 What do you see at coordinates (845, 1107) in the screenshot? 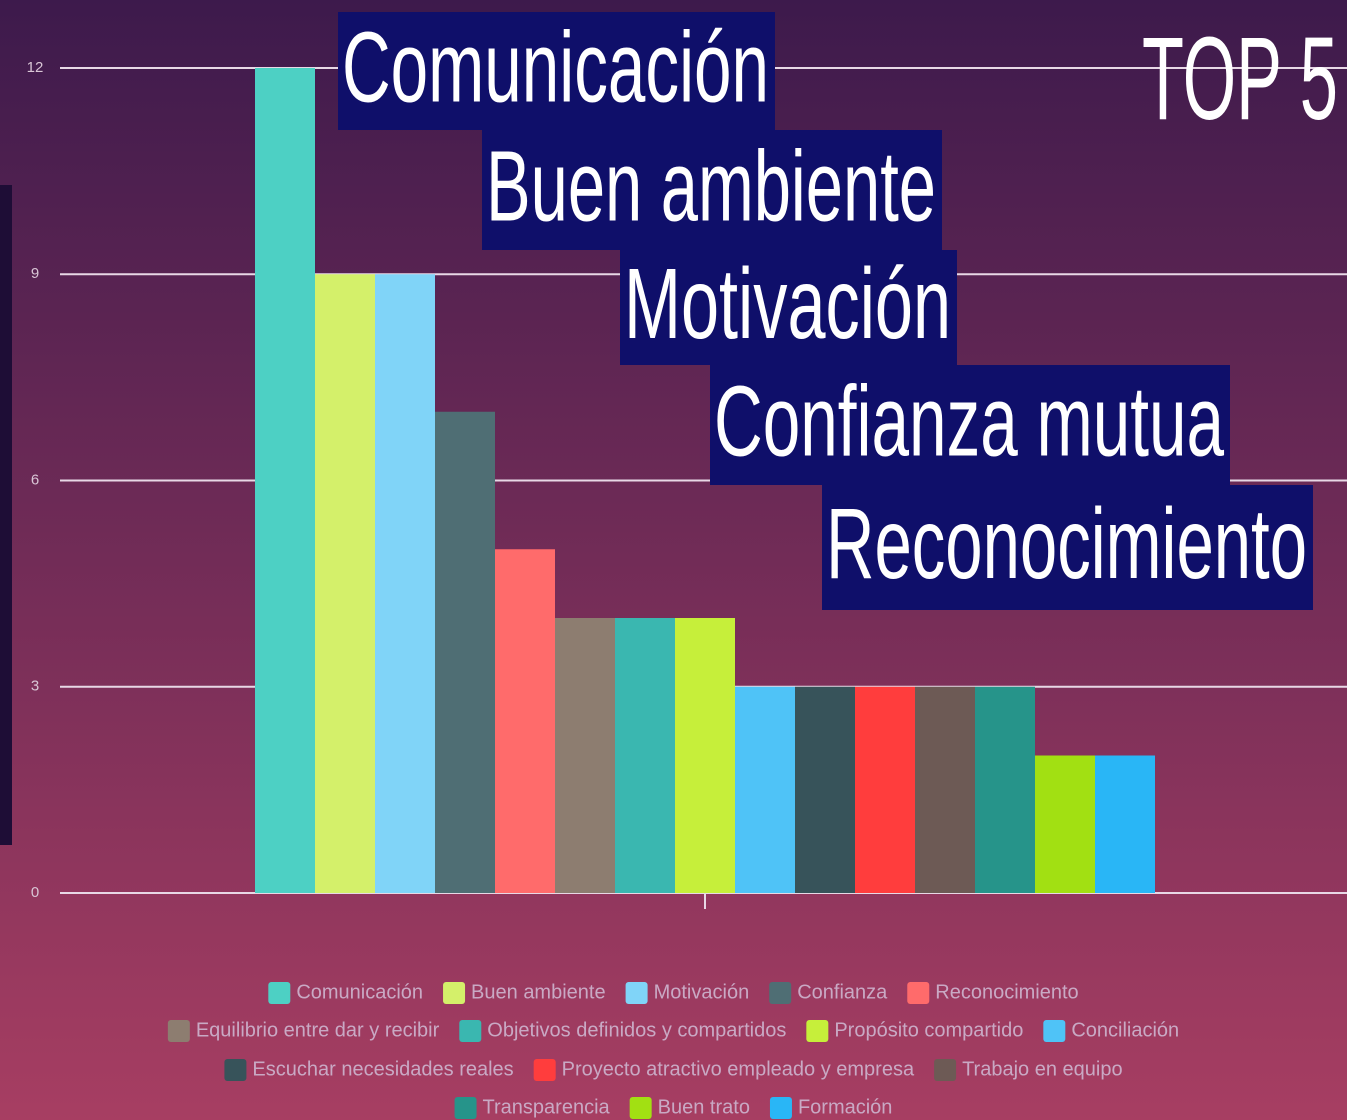
I see `legend-label: Formación` at bounding box center [845, 1107].